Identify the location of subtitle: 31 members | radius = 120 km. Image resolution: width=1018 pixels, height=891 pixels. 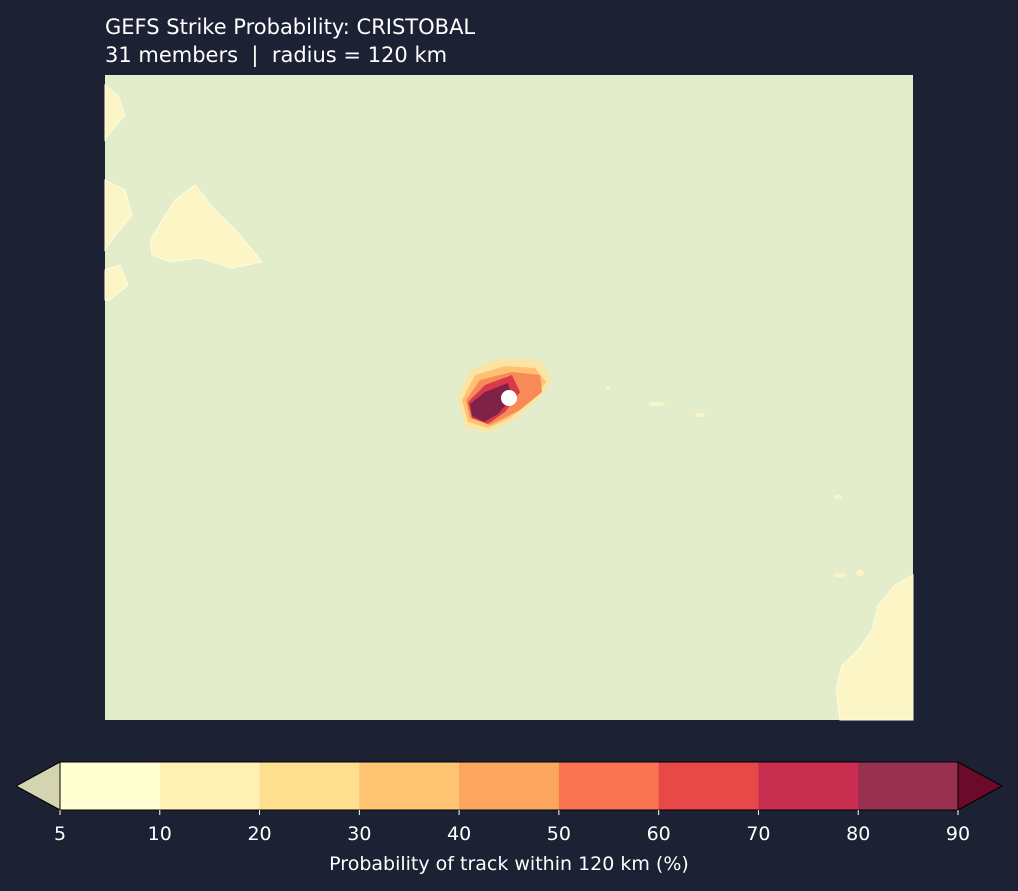
(276, 55).